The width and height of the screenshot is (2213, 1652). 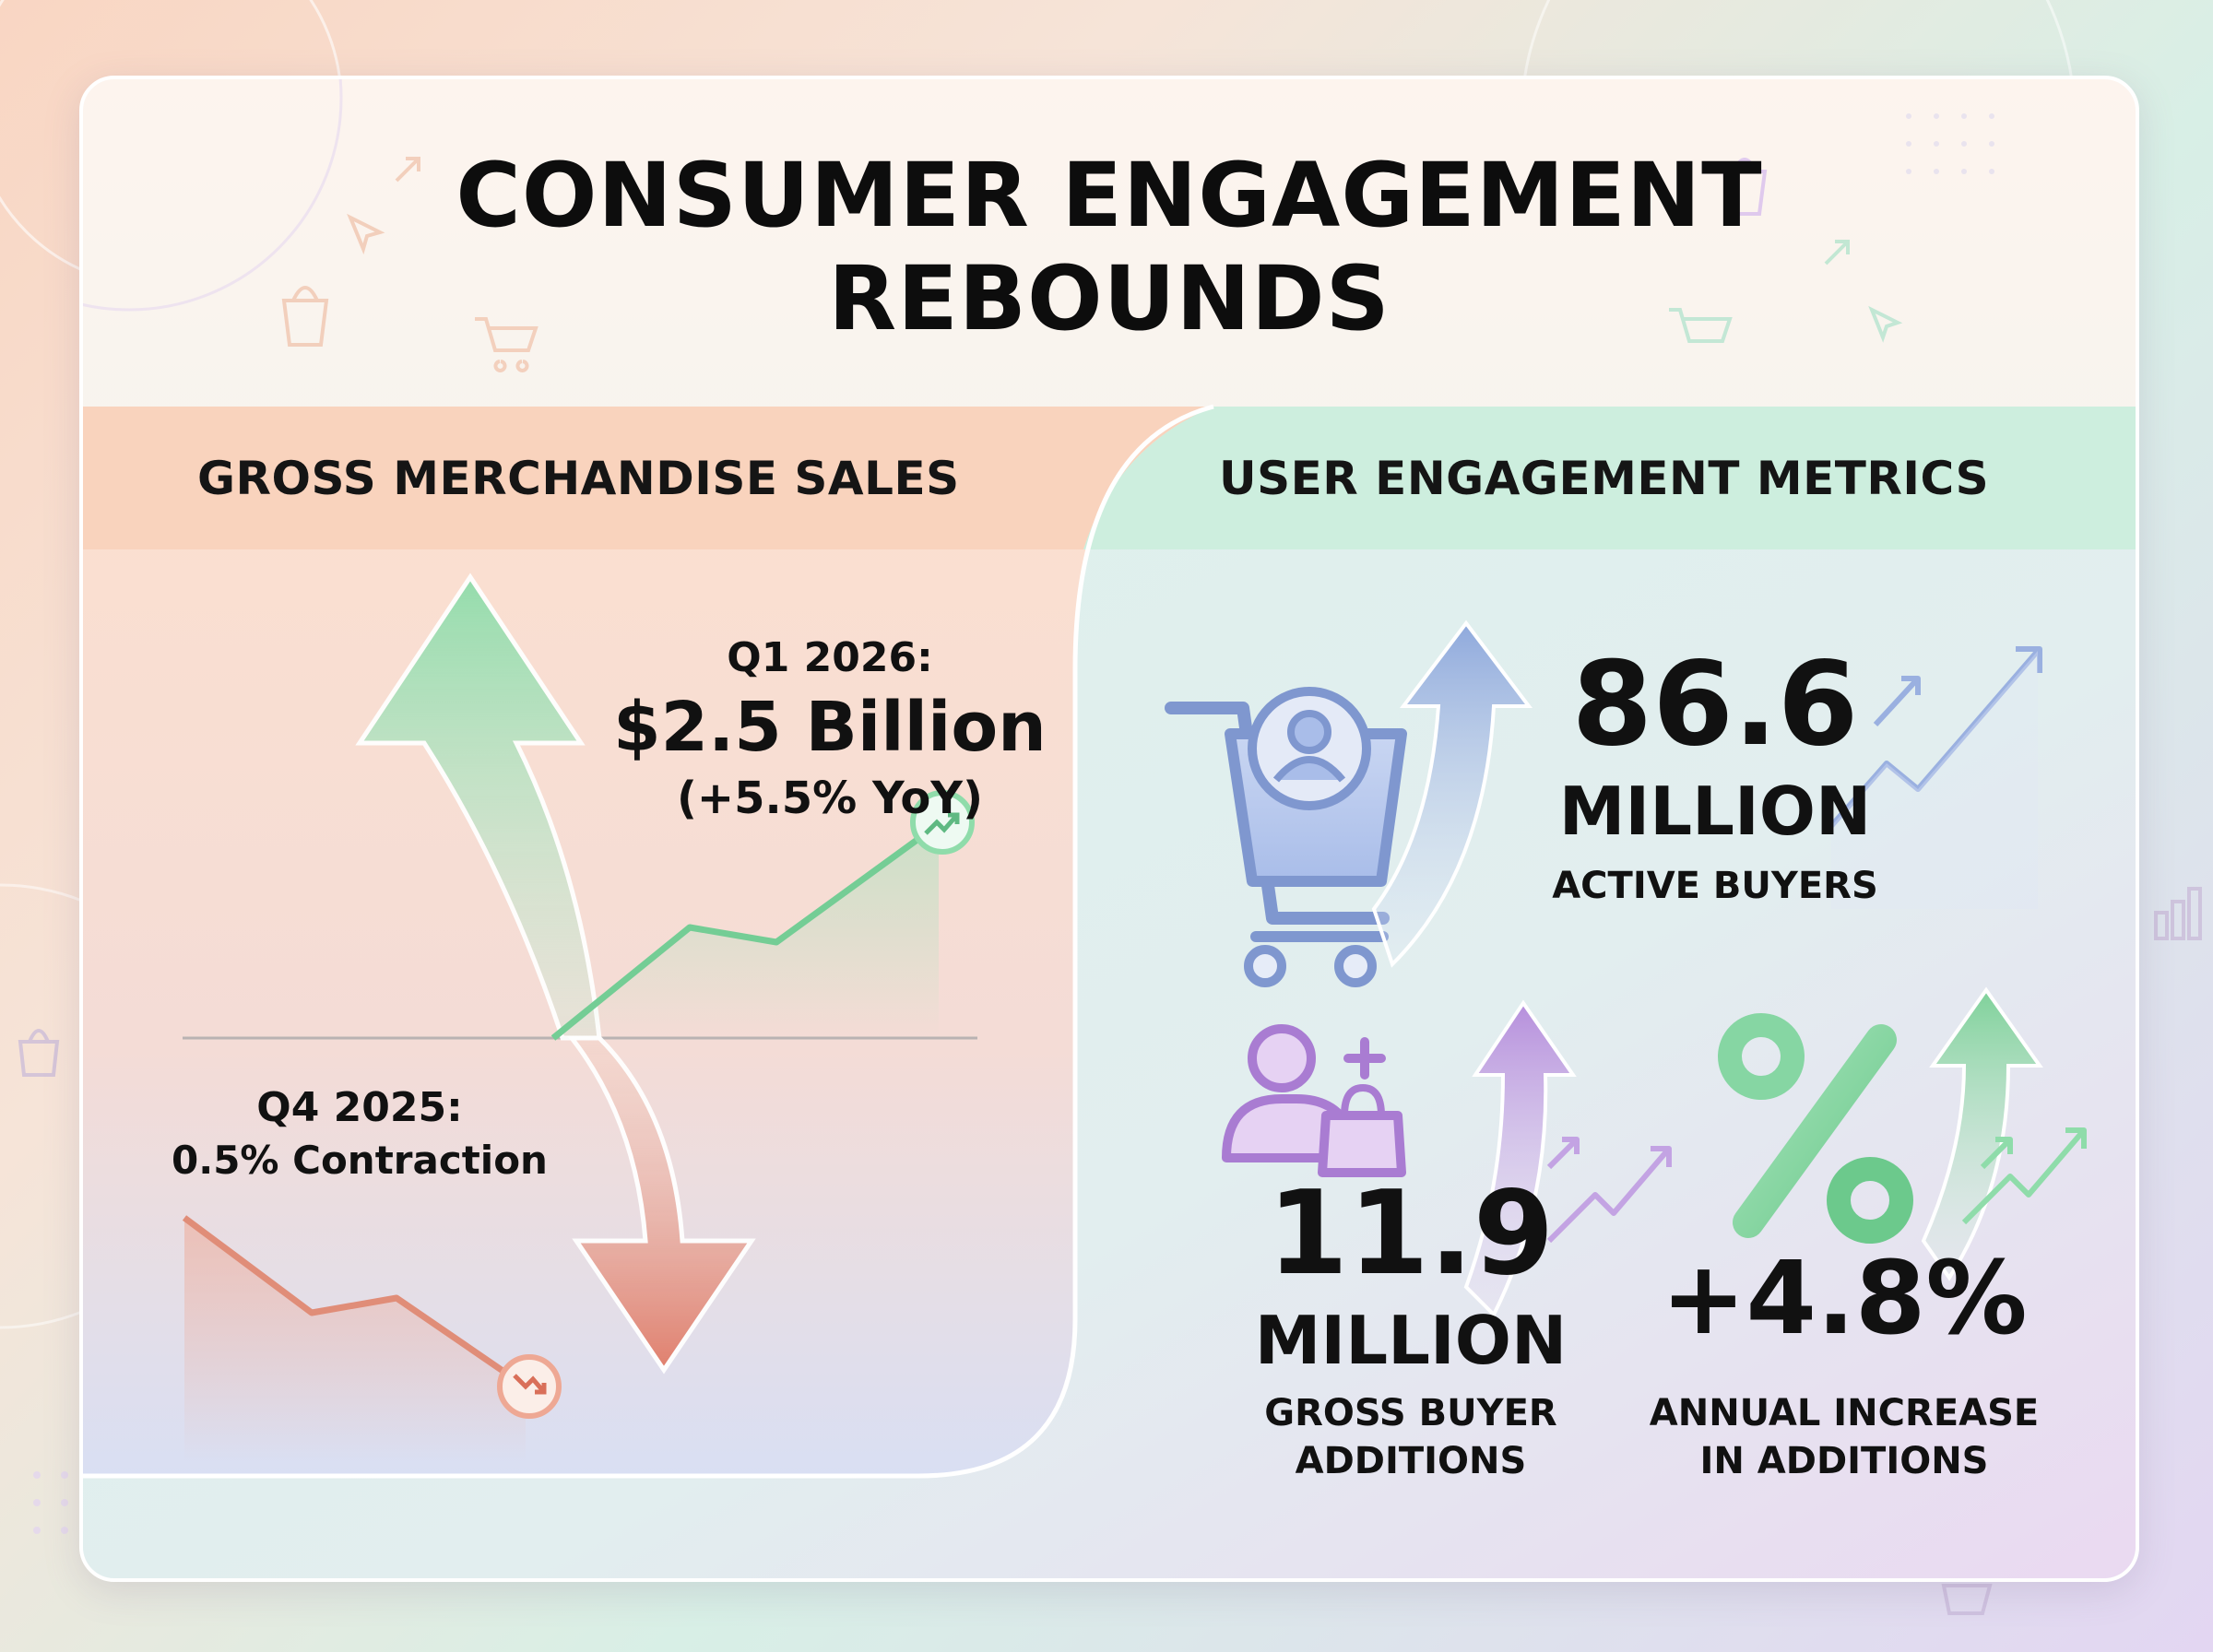 I want to click on gross-additions-value: 11.9, so click(x=1411, y=1233).